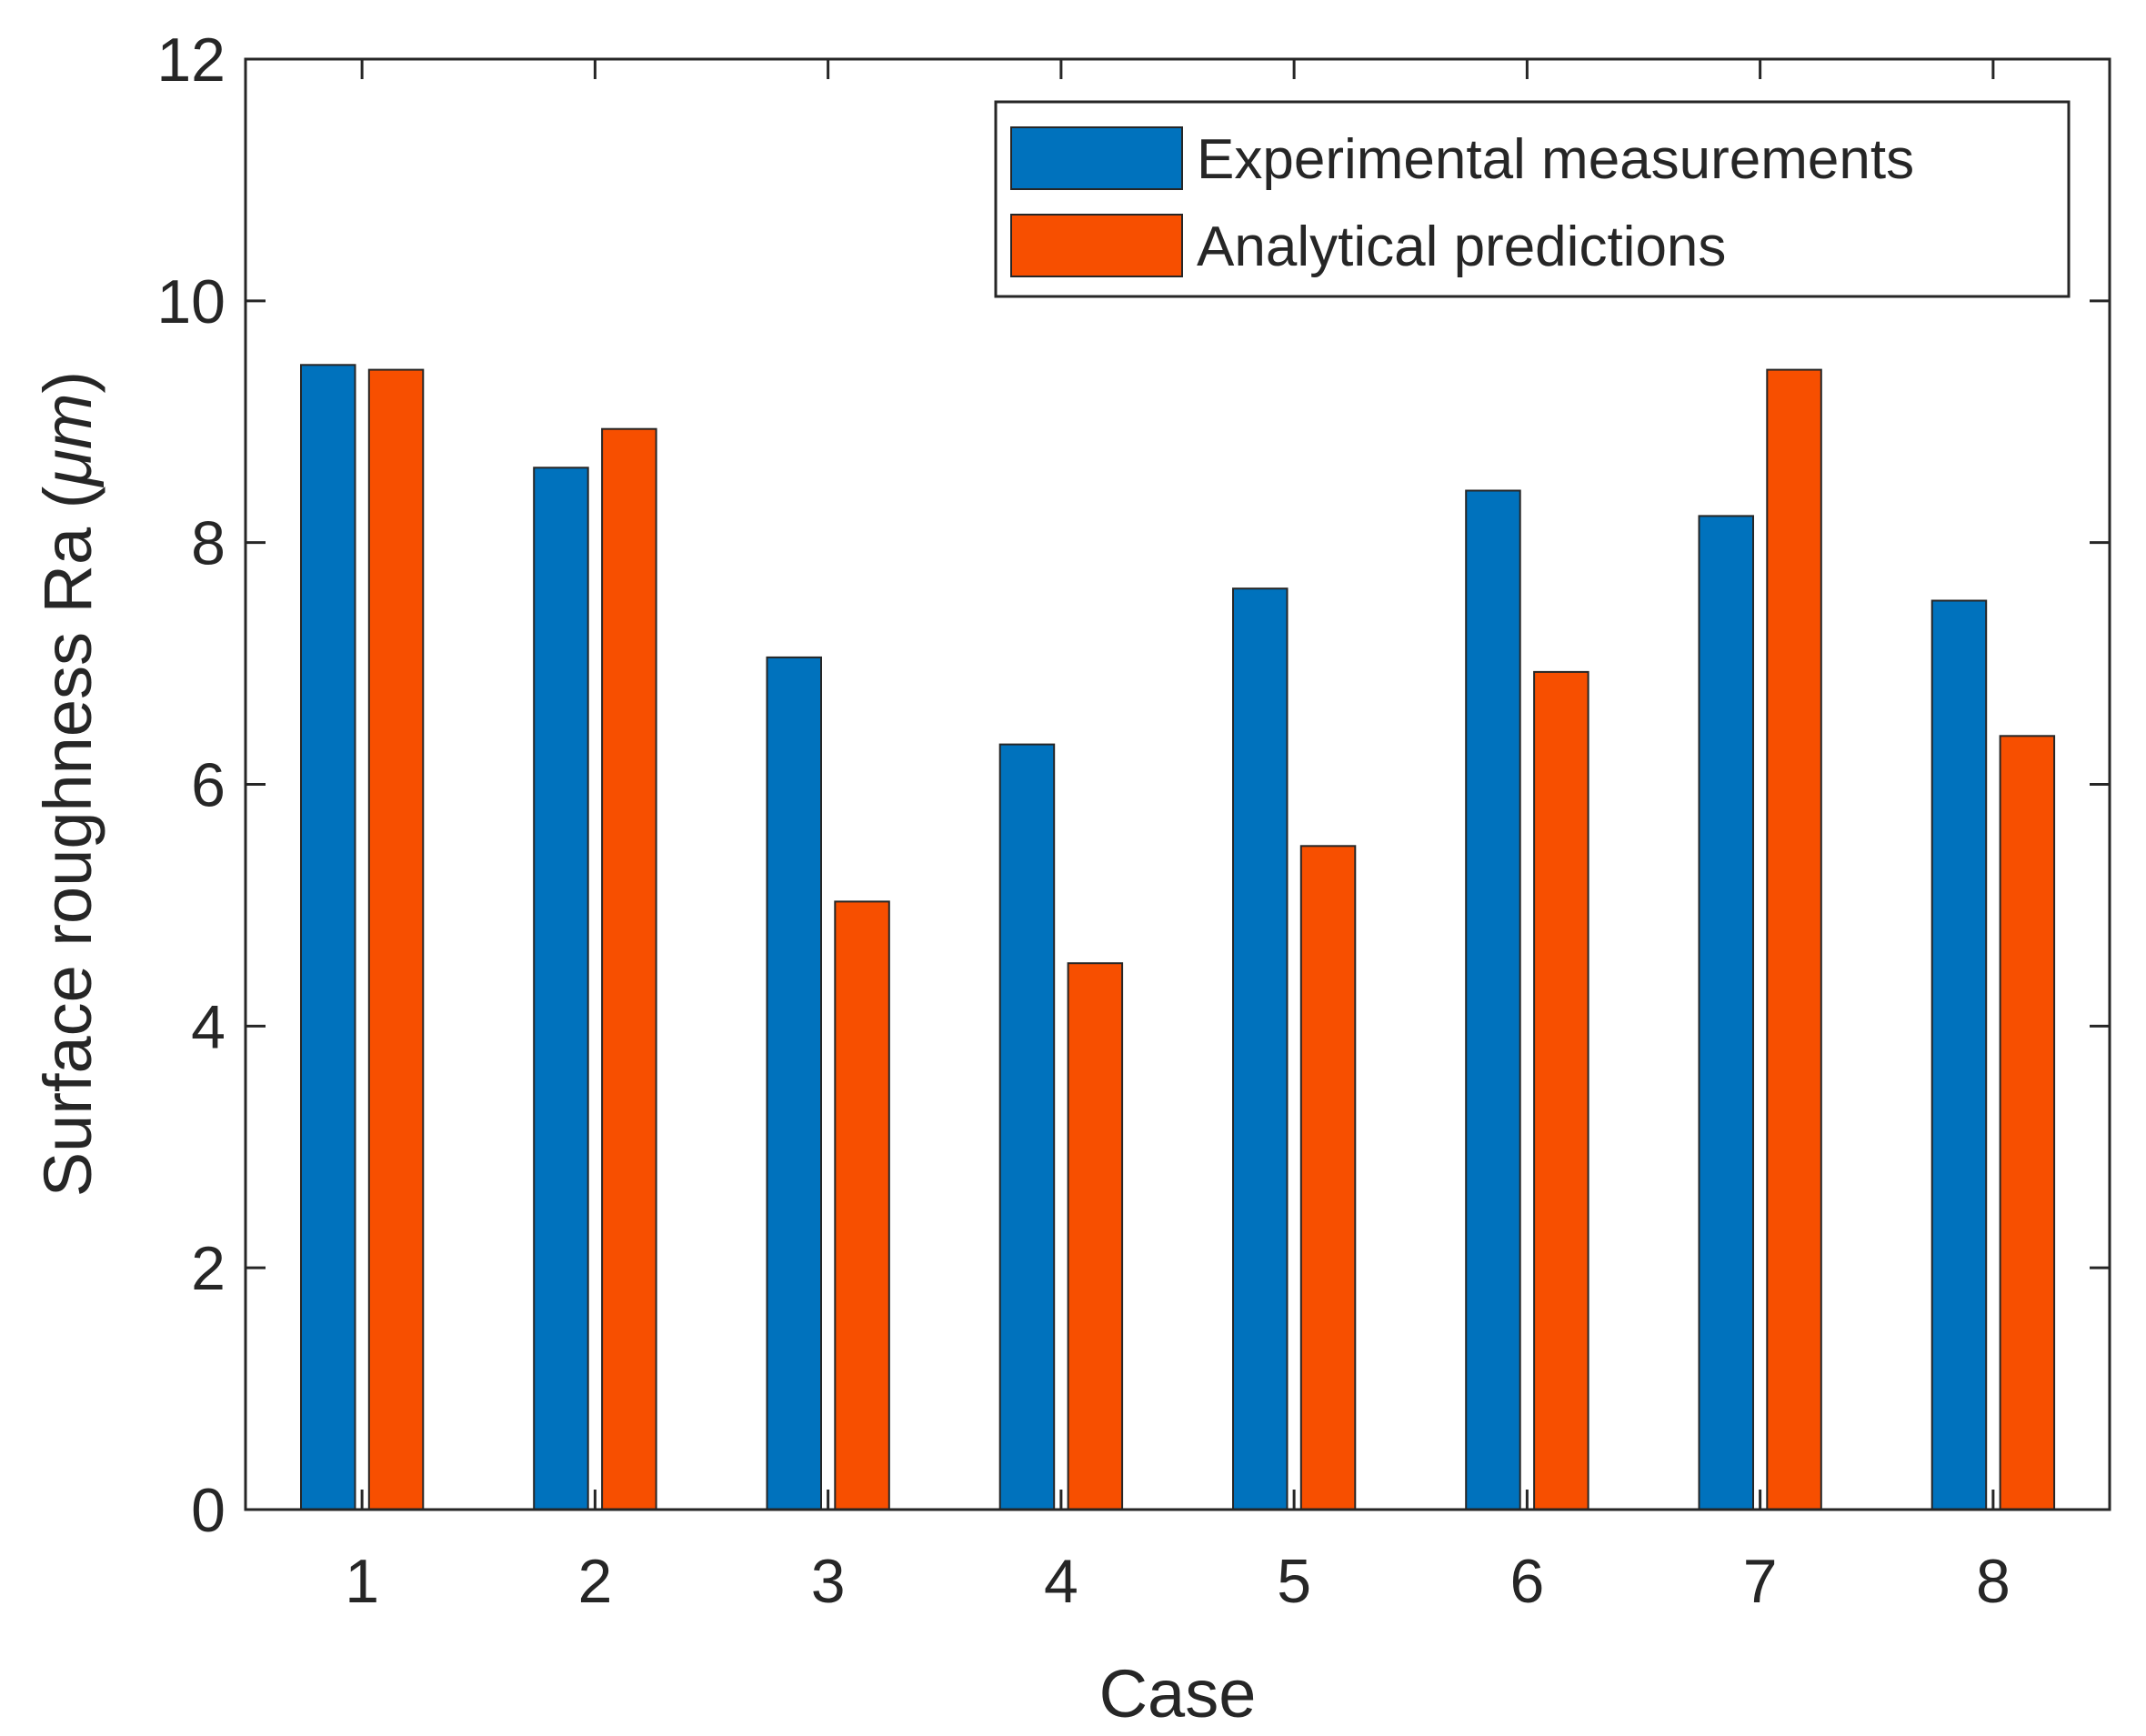 The width and height of the screenshot is (2146, 1736). What do you see at coordinates (1526, 1581) in the screenshot?
I see `x-tick-label-6: 6` at bounding box center [1526, 1581].